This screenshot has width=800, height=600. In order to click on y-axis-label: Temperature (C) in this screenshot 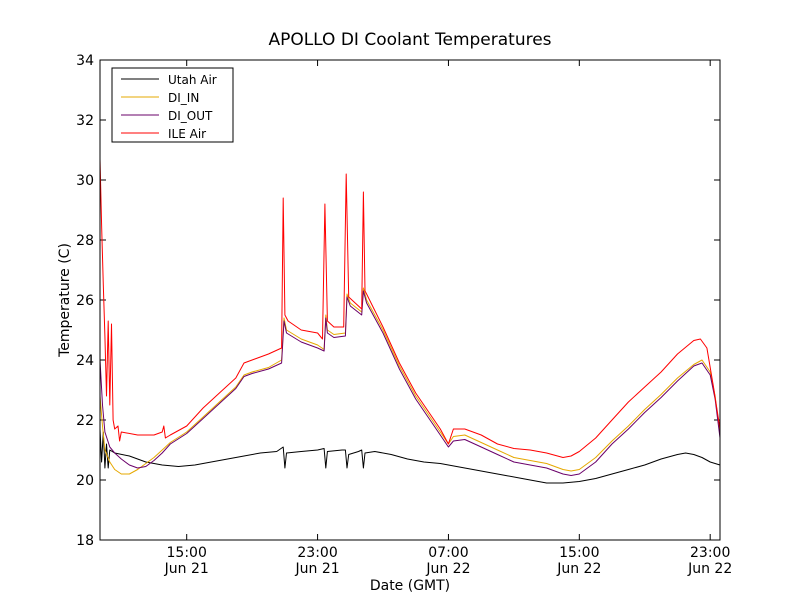, I will do `click(65, 300)`.